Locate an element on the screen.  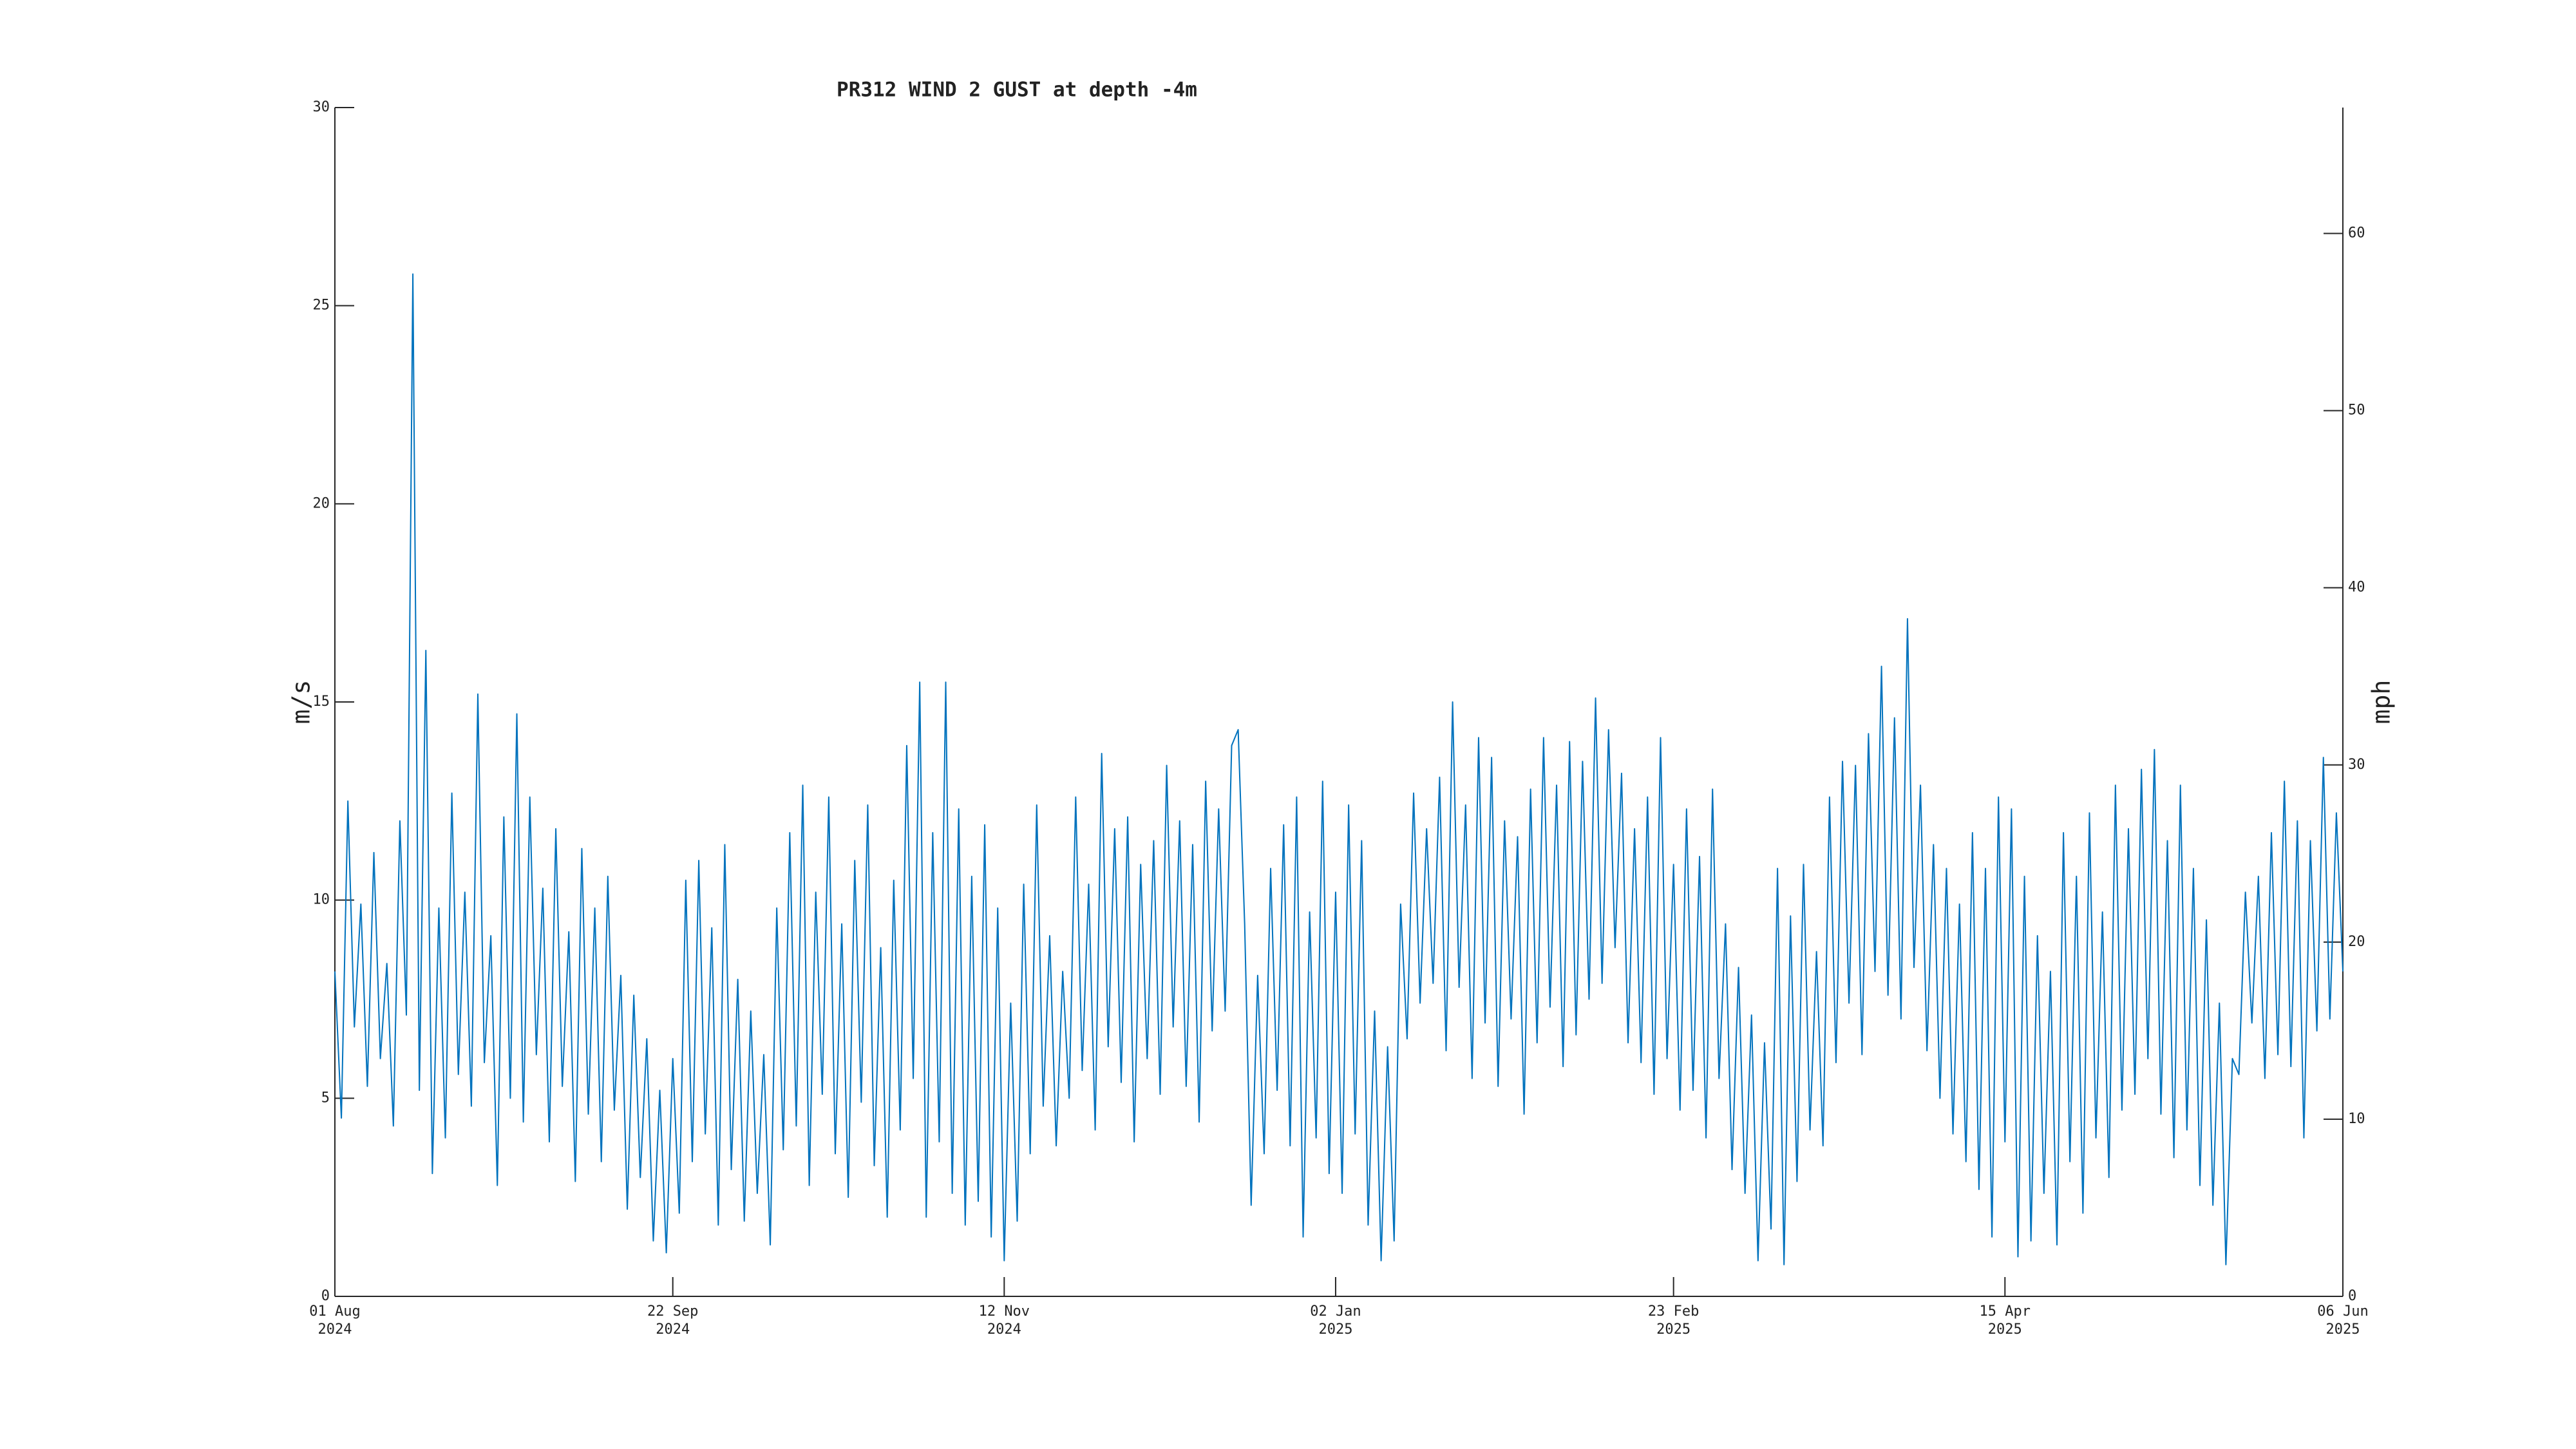
y-tick-label: 15 is located at coordinates (321, 702).